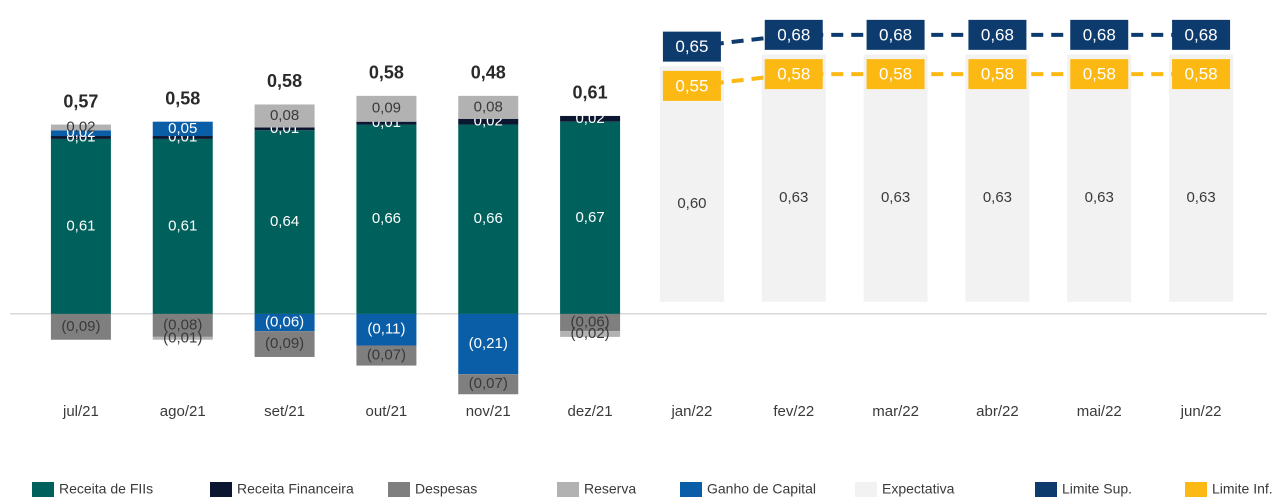 The width and height of the screenshot is (1277, 497). Describe the element at coordinates (295, 489) in the screenshot. I see `legend-label: Receita Financeira` at that location.